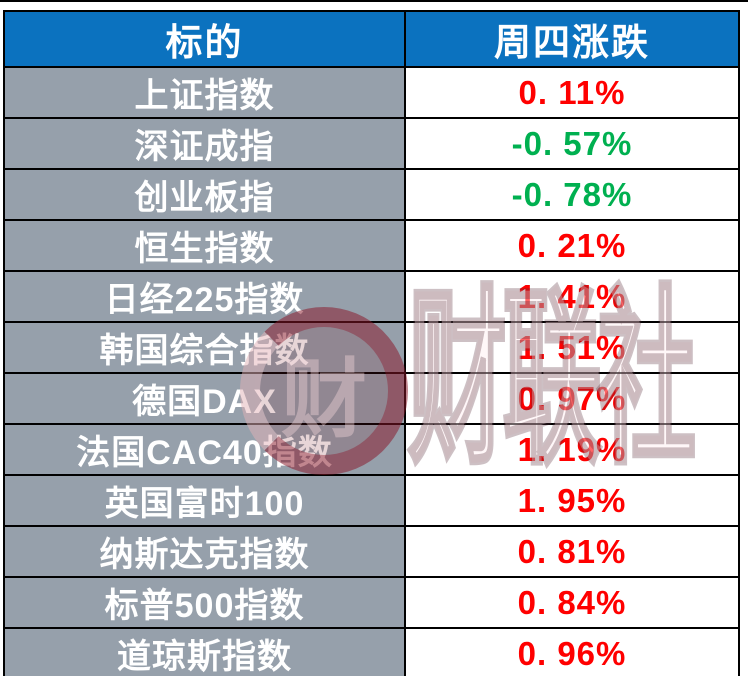 This screenshot has height=676, width=748. I want to click on index-change: 0. 11%, so click(572, 92).